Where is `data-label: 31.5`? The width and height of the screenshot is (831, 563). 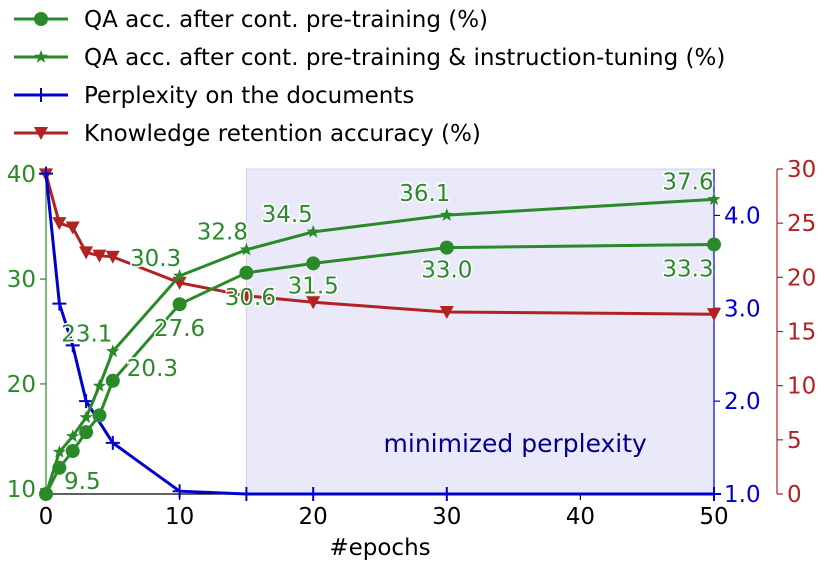 data-label: 31.5 is located at coordinates (313, 286).